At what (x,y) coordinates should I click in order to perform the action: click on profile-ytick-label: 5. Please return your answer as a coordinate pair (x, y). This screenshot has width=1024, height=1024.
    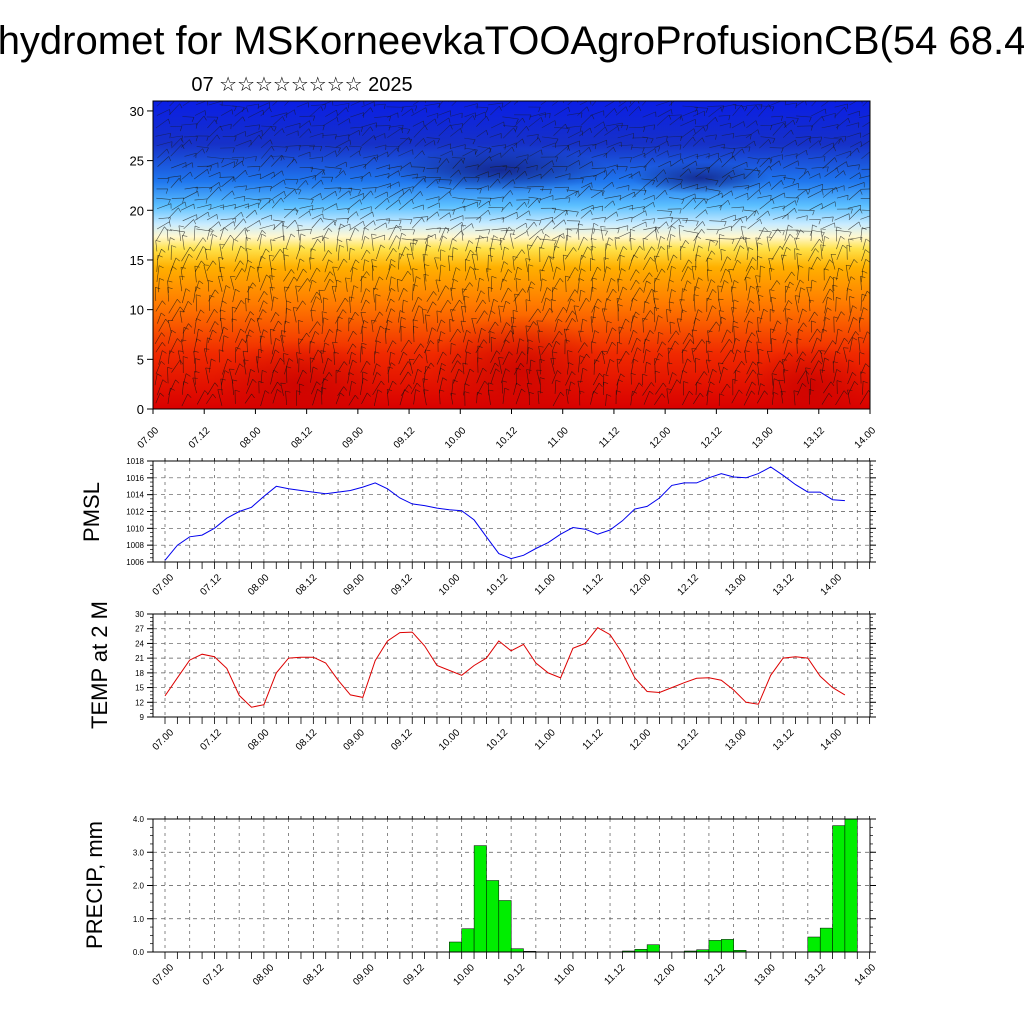
    Looking at the image, I should click on (140, 359).